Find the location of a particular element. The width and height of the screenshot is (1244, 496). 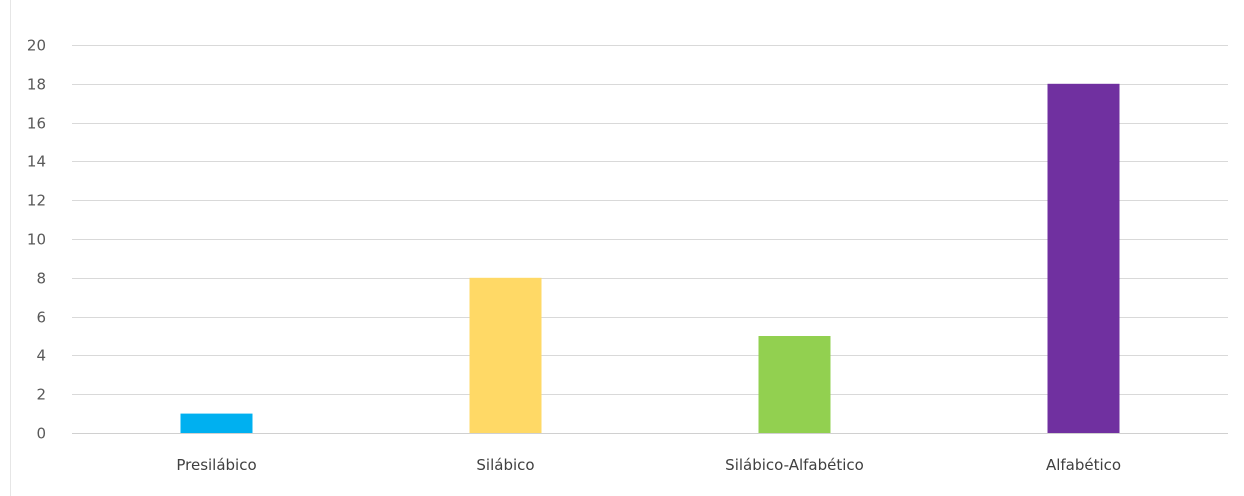

y-tick-label: 10 is located at coordinates (36, 240).